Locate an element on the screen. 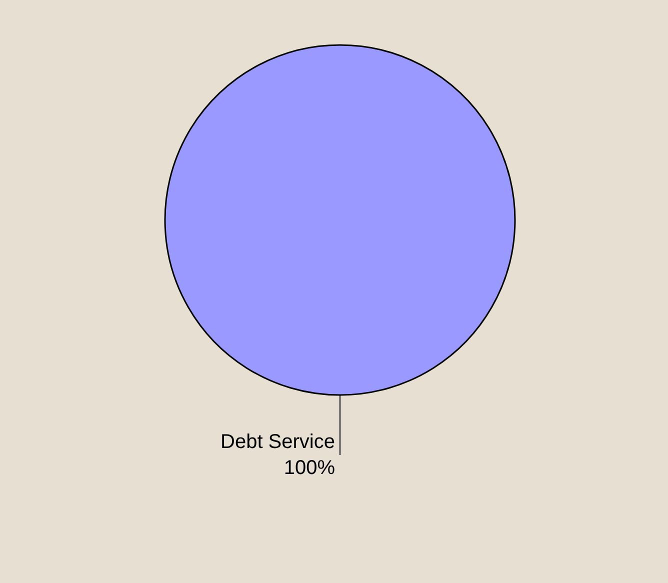 Image resolution: width=668 pixels, height=583 pixels. slice-label: Debt Service is located at coordinates (277, 442).